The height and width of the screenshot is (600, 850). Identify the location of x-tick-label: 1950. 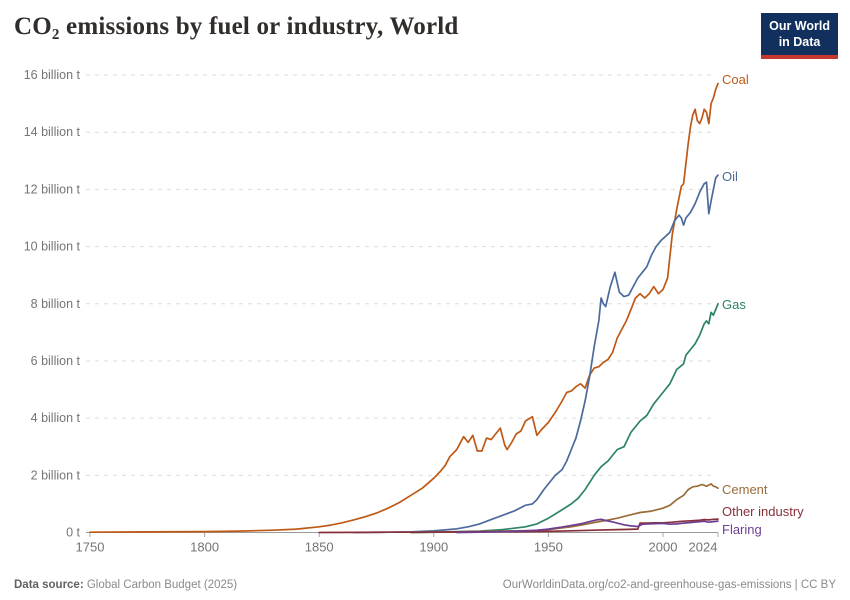
(548, 547).